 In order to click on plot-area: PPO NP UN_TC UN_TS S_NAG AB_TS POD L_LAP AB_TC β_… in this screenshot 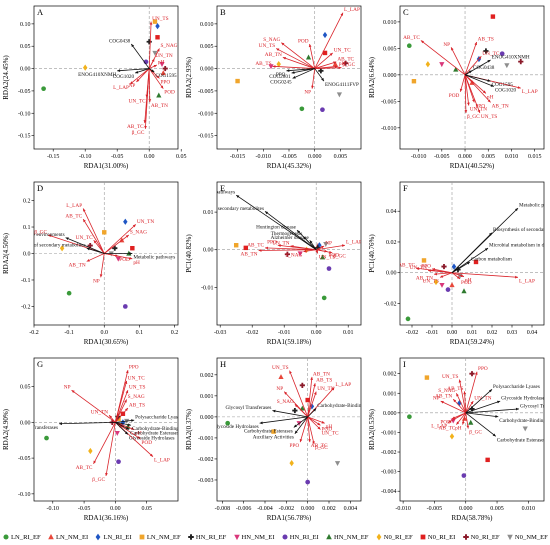, I will do `click(106, 424)`.